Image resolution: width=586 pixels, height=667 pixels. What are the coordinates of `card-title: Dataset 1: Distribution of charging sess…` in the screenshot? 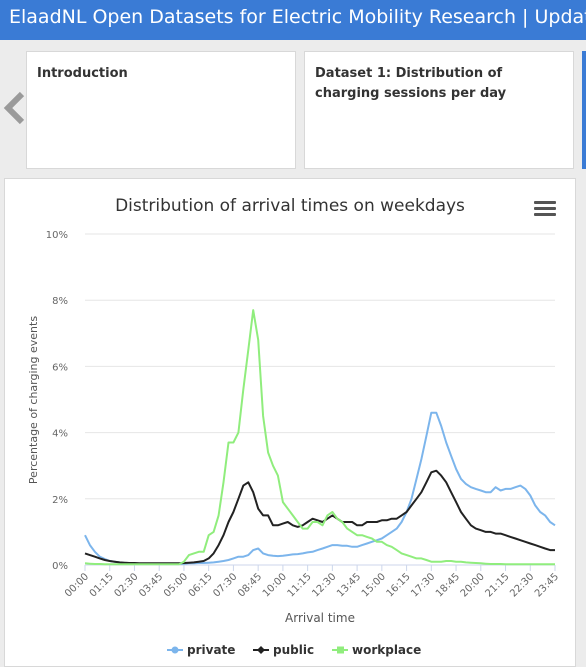 It's located at (411, 83).